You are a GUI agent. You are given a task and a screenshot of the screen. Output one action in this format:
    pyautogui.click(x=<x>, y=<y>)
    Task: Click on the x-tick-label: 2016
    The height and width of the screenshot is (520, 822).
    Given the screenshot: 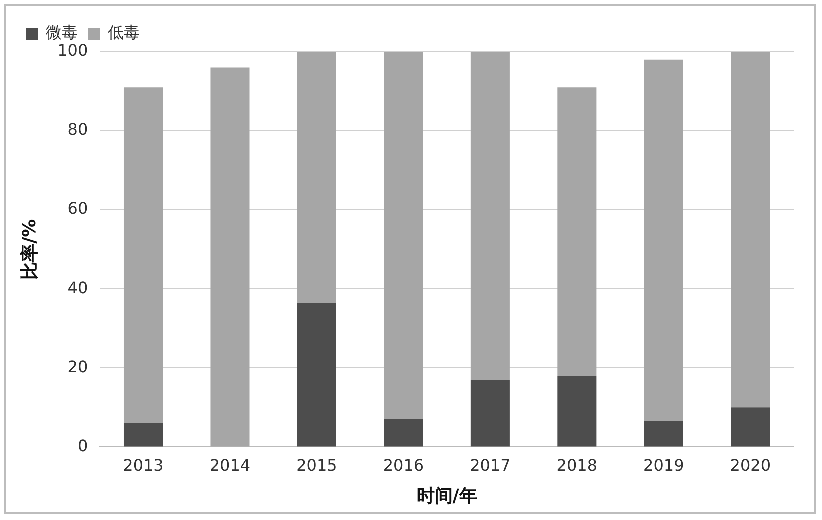 What is the action you would take?
    pyautogui.click(x=403, y=465)
    